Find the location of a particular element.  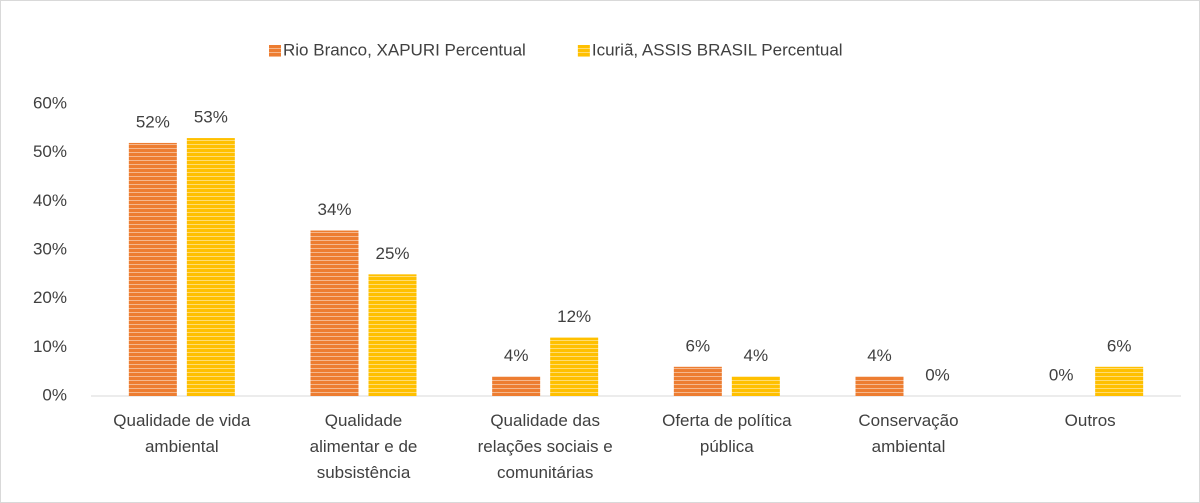

y-tick-label: 40% is located at coordinates (50, 200).